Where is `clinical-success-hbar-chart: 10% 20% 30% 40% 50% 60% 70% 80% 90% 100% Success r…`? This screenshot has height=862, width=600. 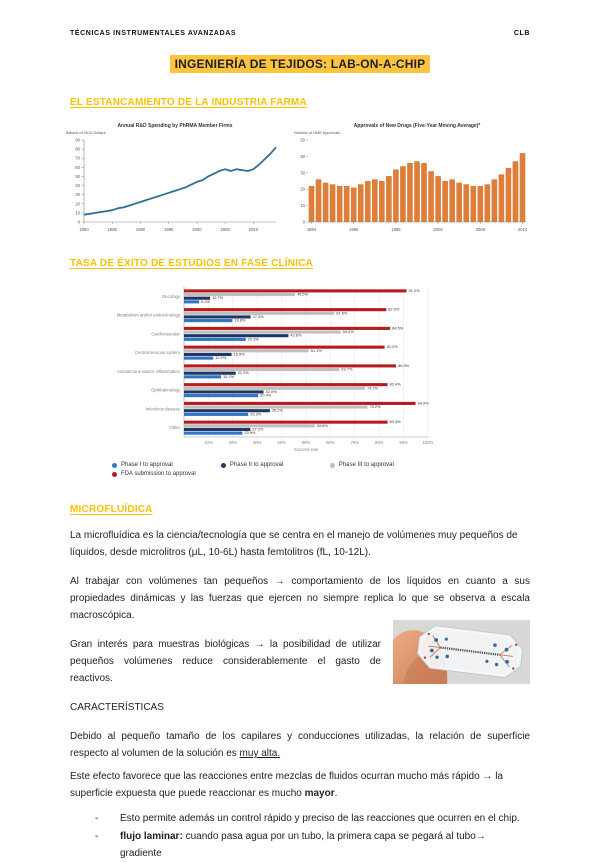
clinical-success-hbar-chart: 10% 20% 30% 40% 50% 60% 70% 80% 90% 100% Success r… is located at coordinates (275, 369).